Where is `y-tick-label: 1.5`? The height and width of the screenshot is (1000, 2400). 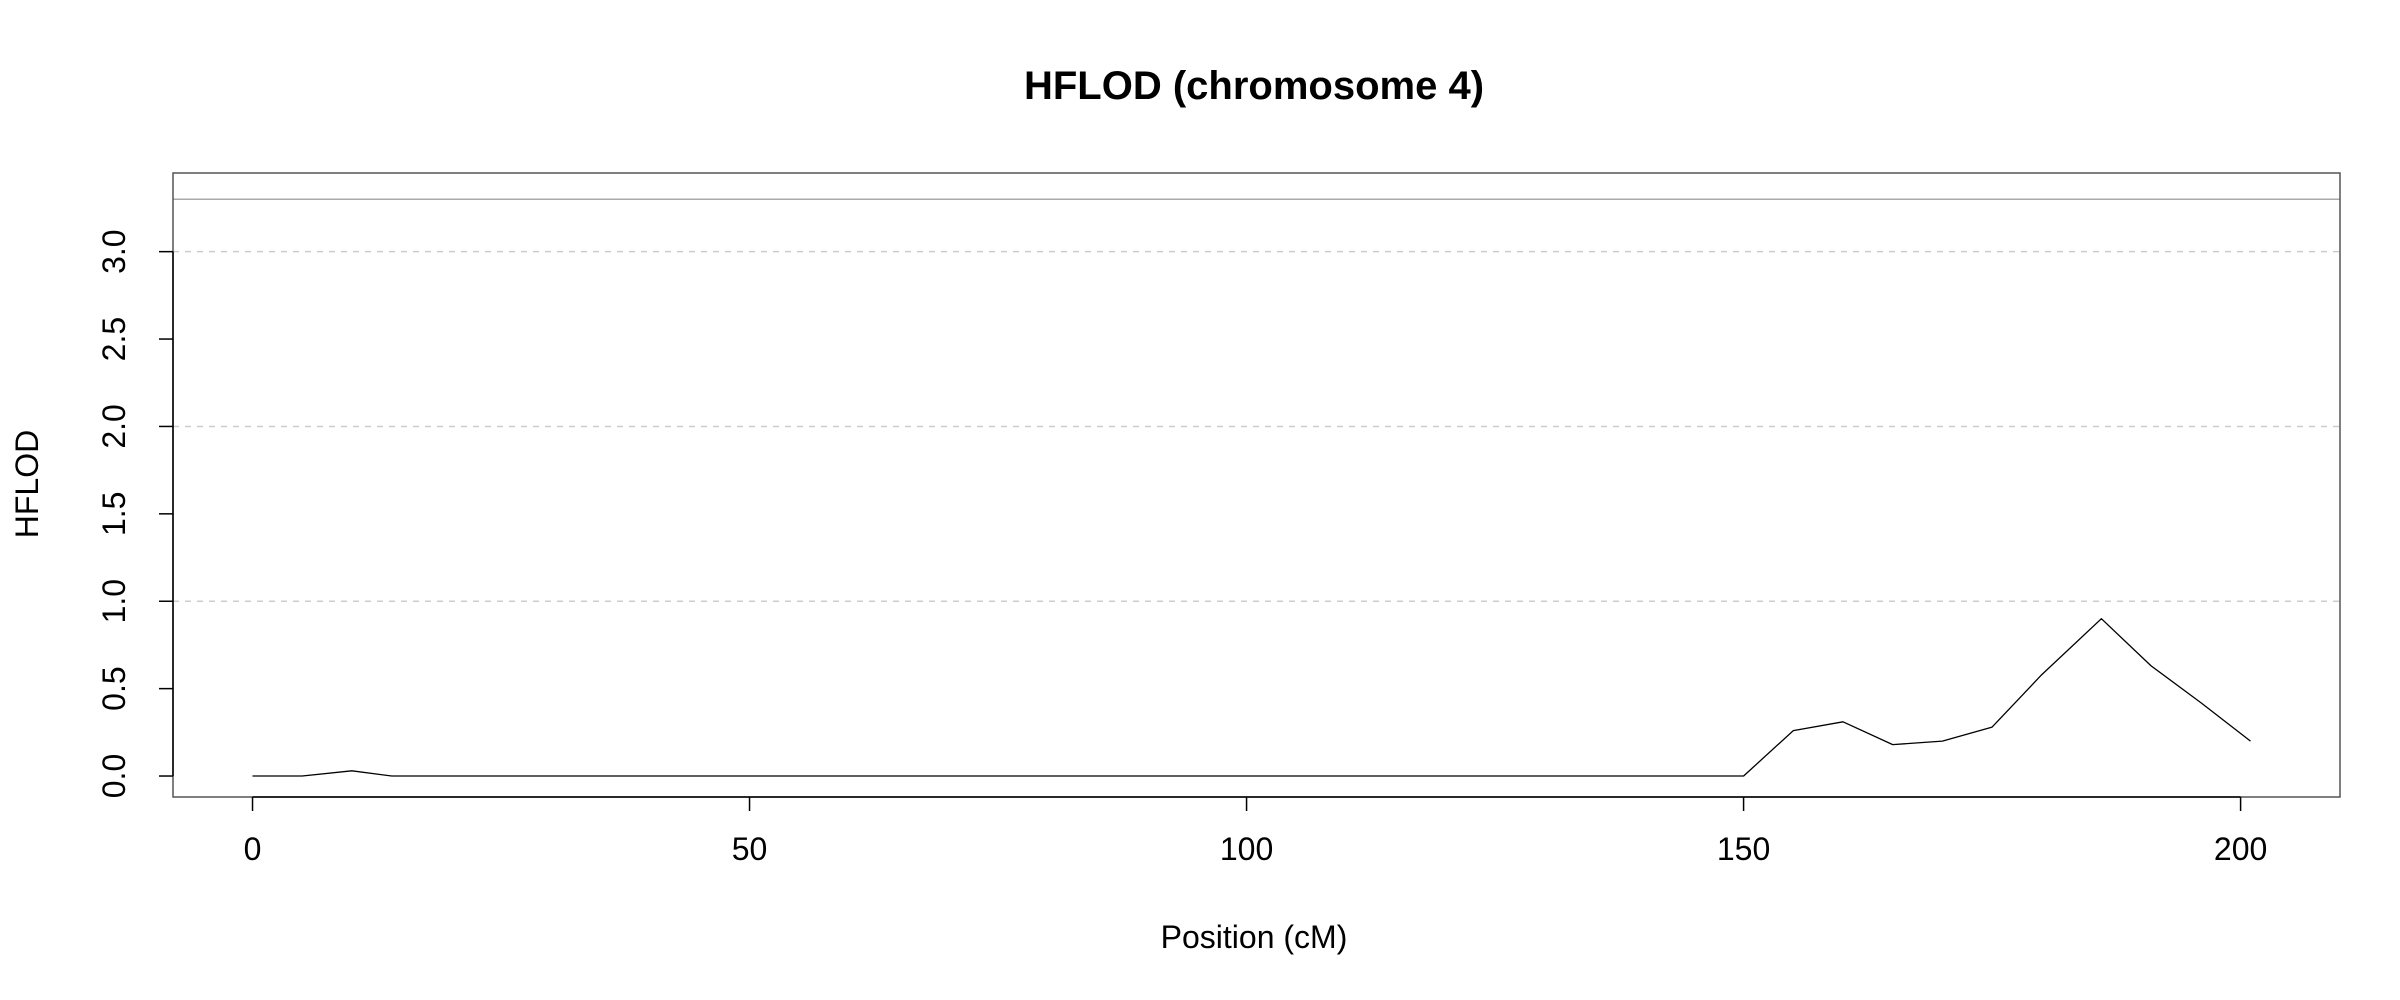
y-tick-label: 1.5 is located at coordinates (114, 514).